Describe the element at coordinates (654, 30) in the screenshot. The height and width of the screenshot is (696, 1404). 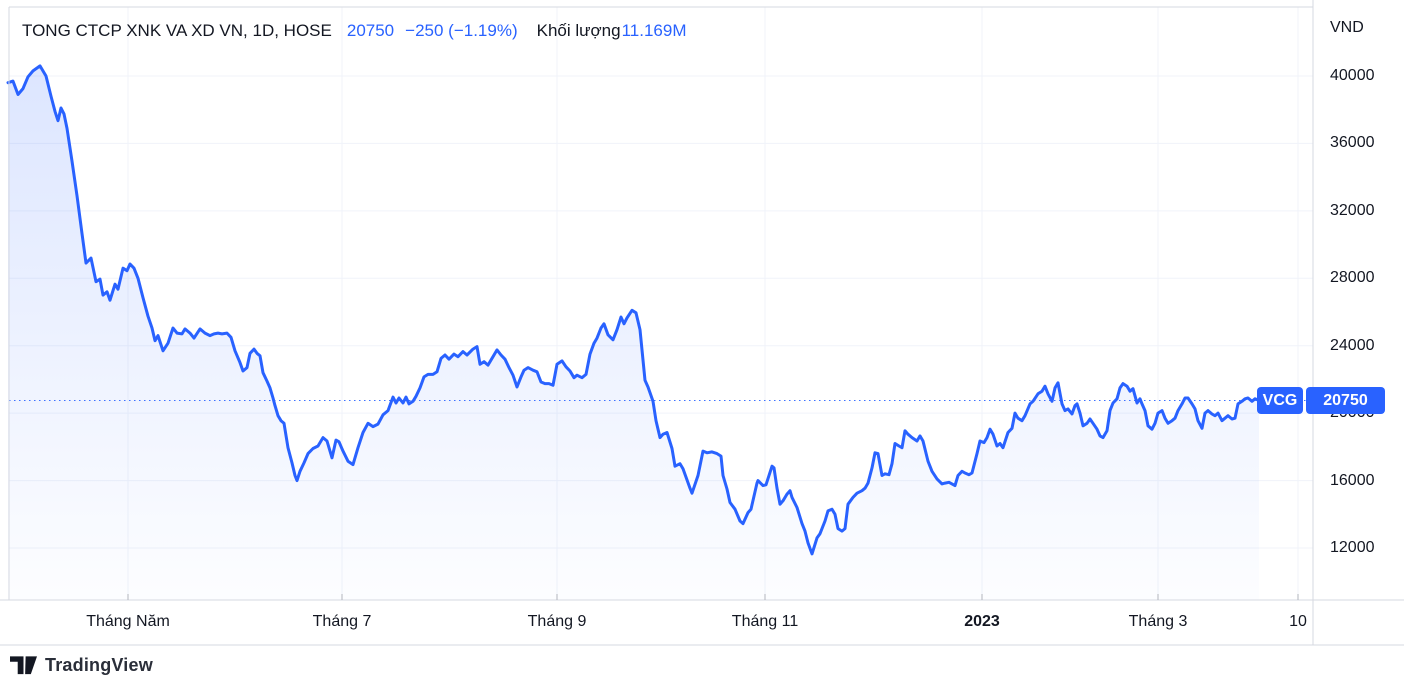
I see `volume-value: 11.169M` at that location.